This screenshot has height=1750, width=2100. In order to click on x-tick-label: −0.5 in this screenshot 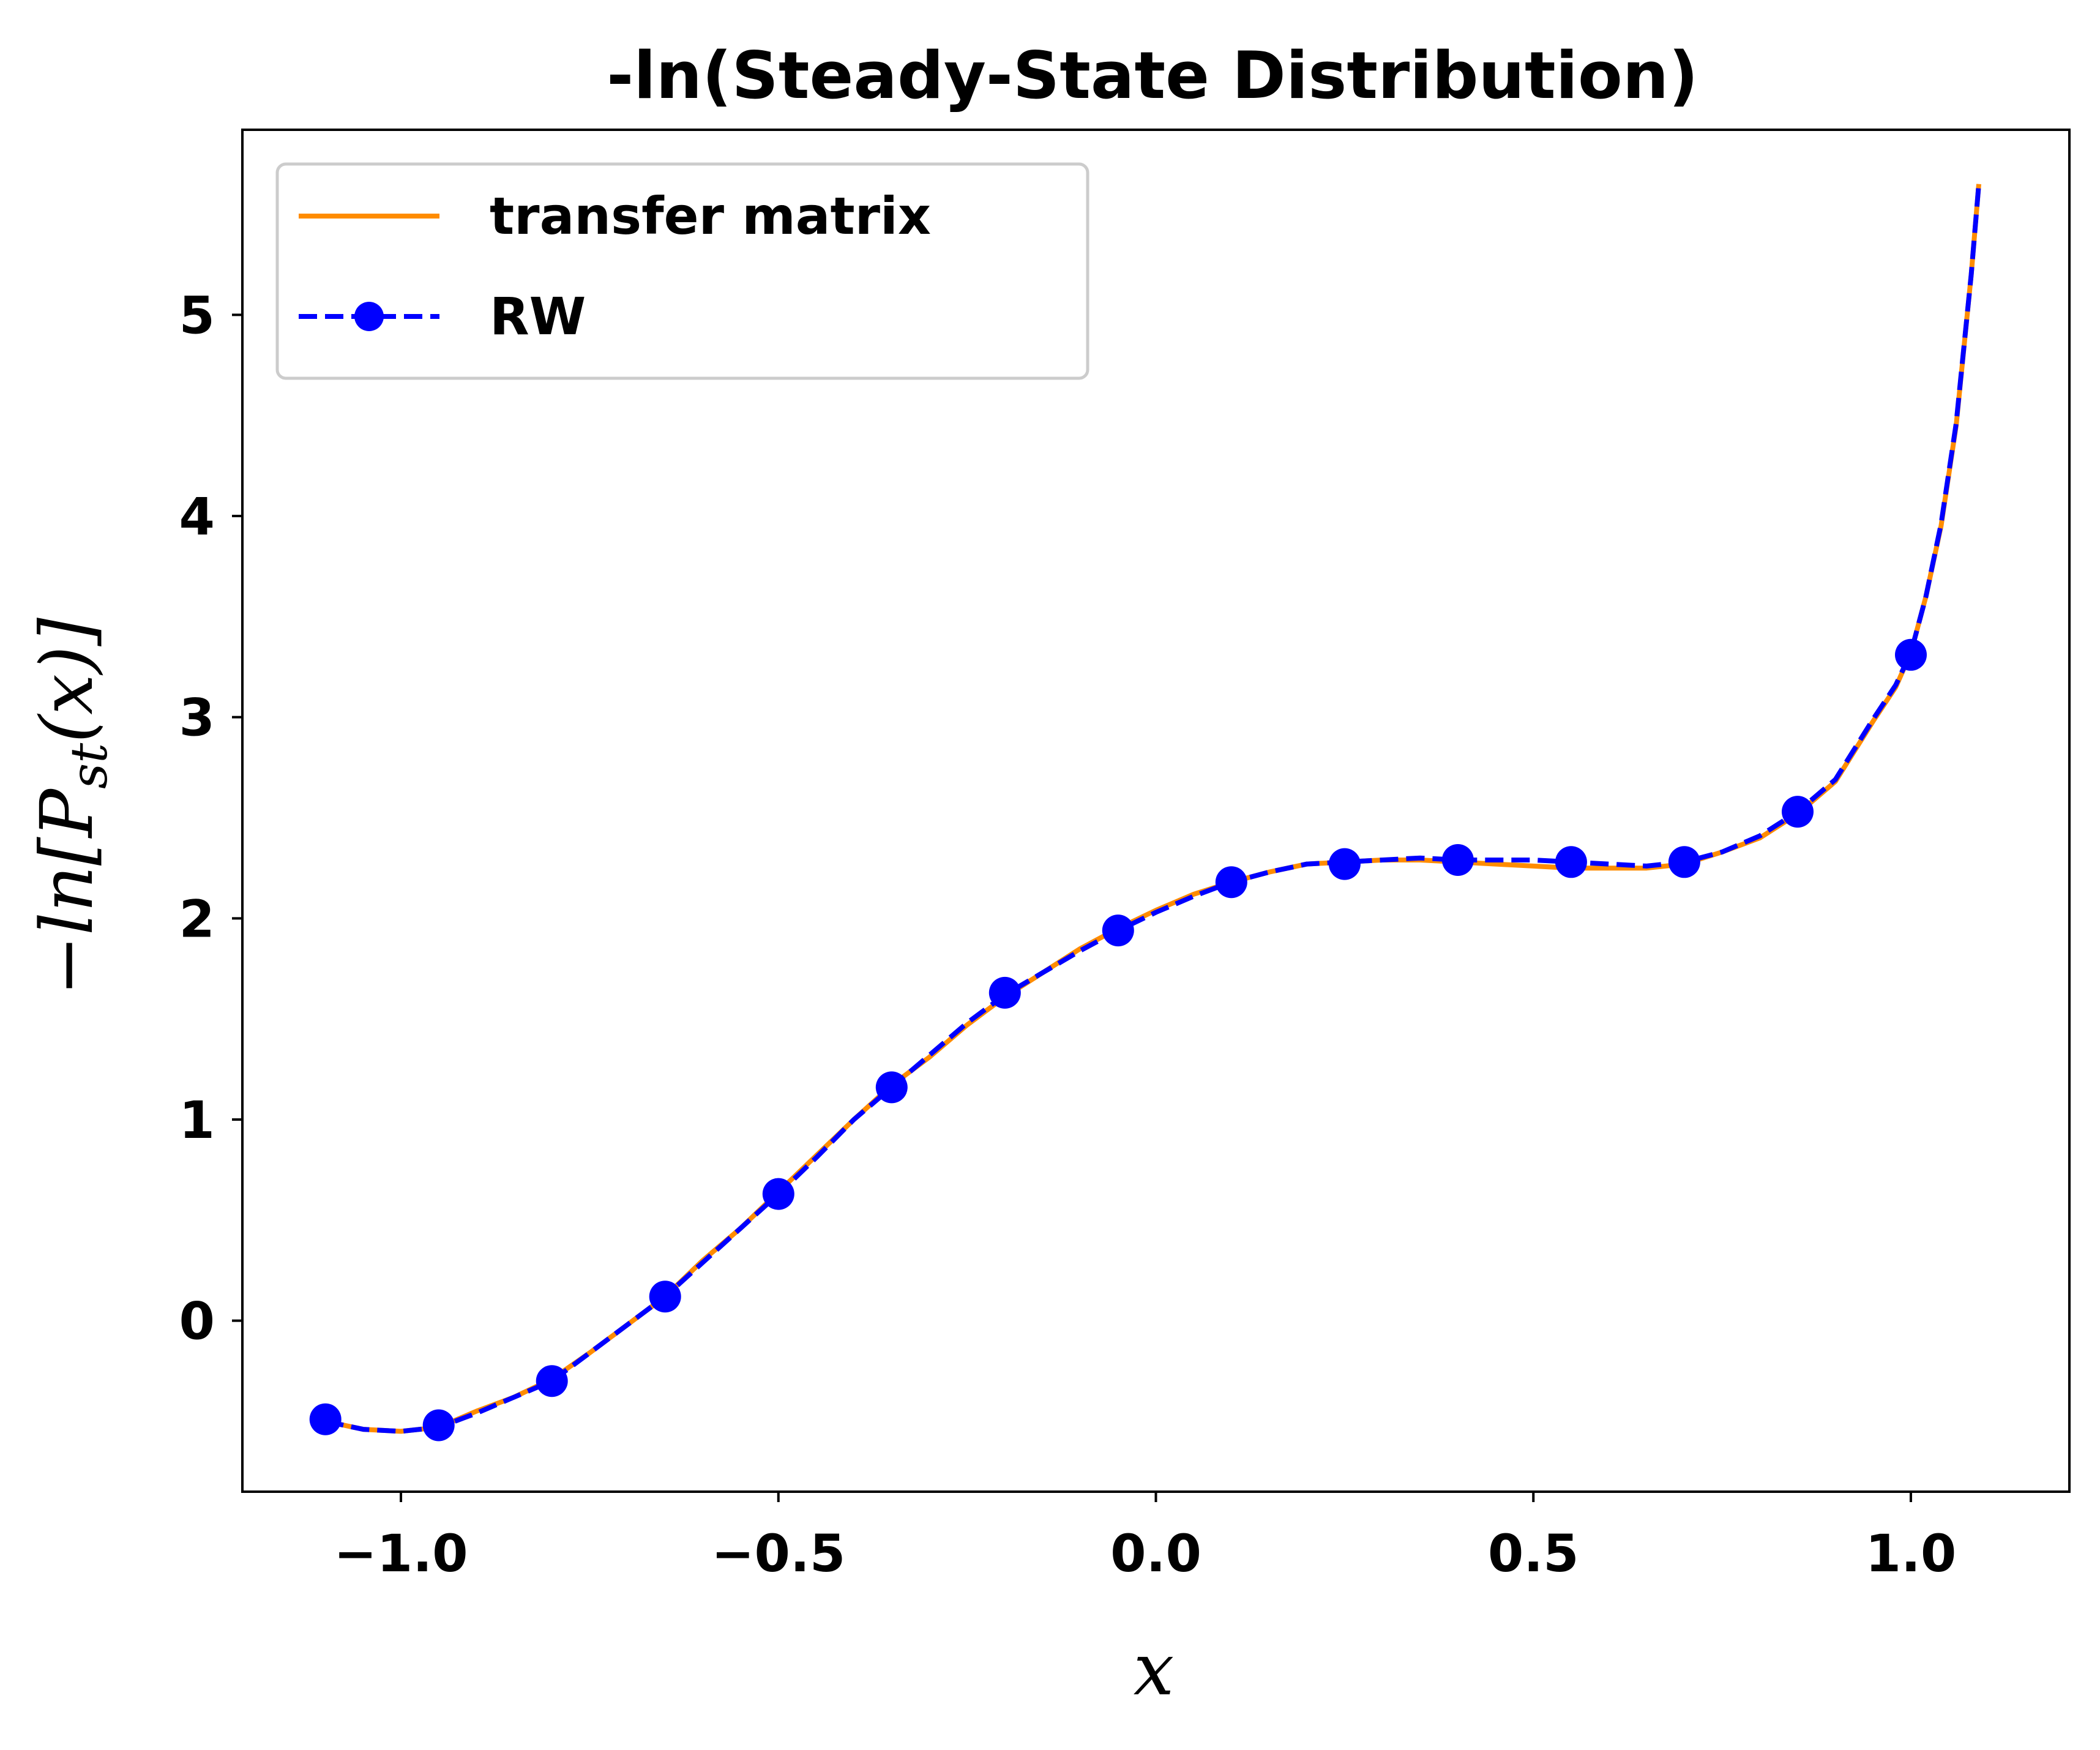, I will do `click(778, 1554)`.